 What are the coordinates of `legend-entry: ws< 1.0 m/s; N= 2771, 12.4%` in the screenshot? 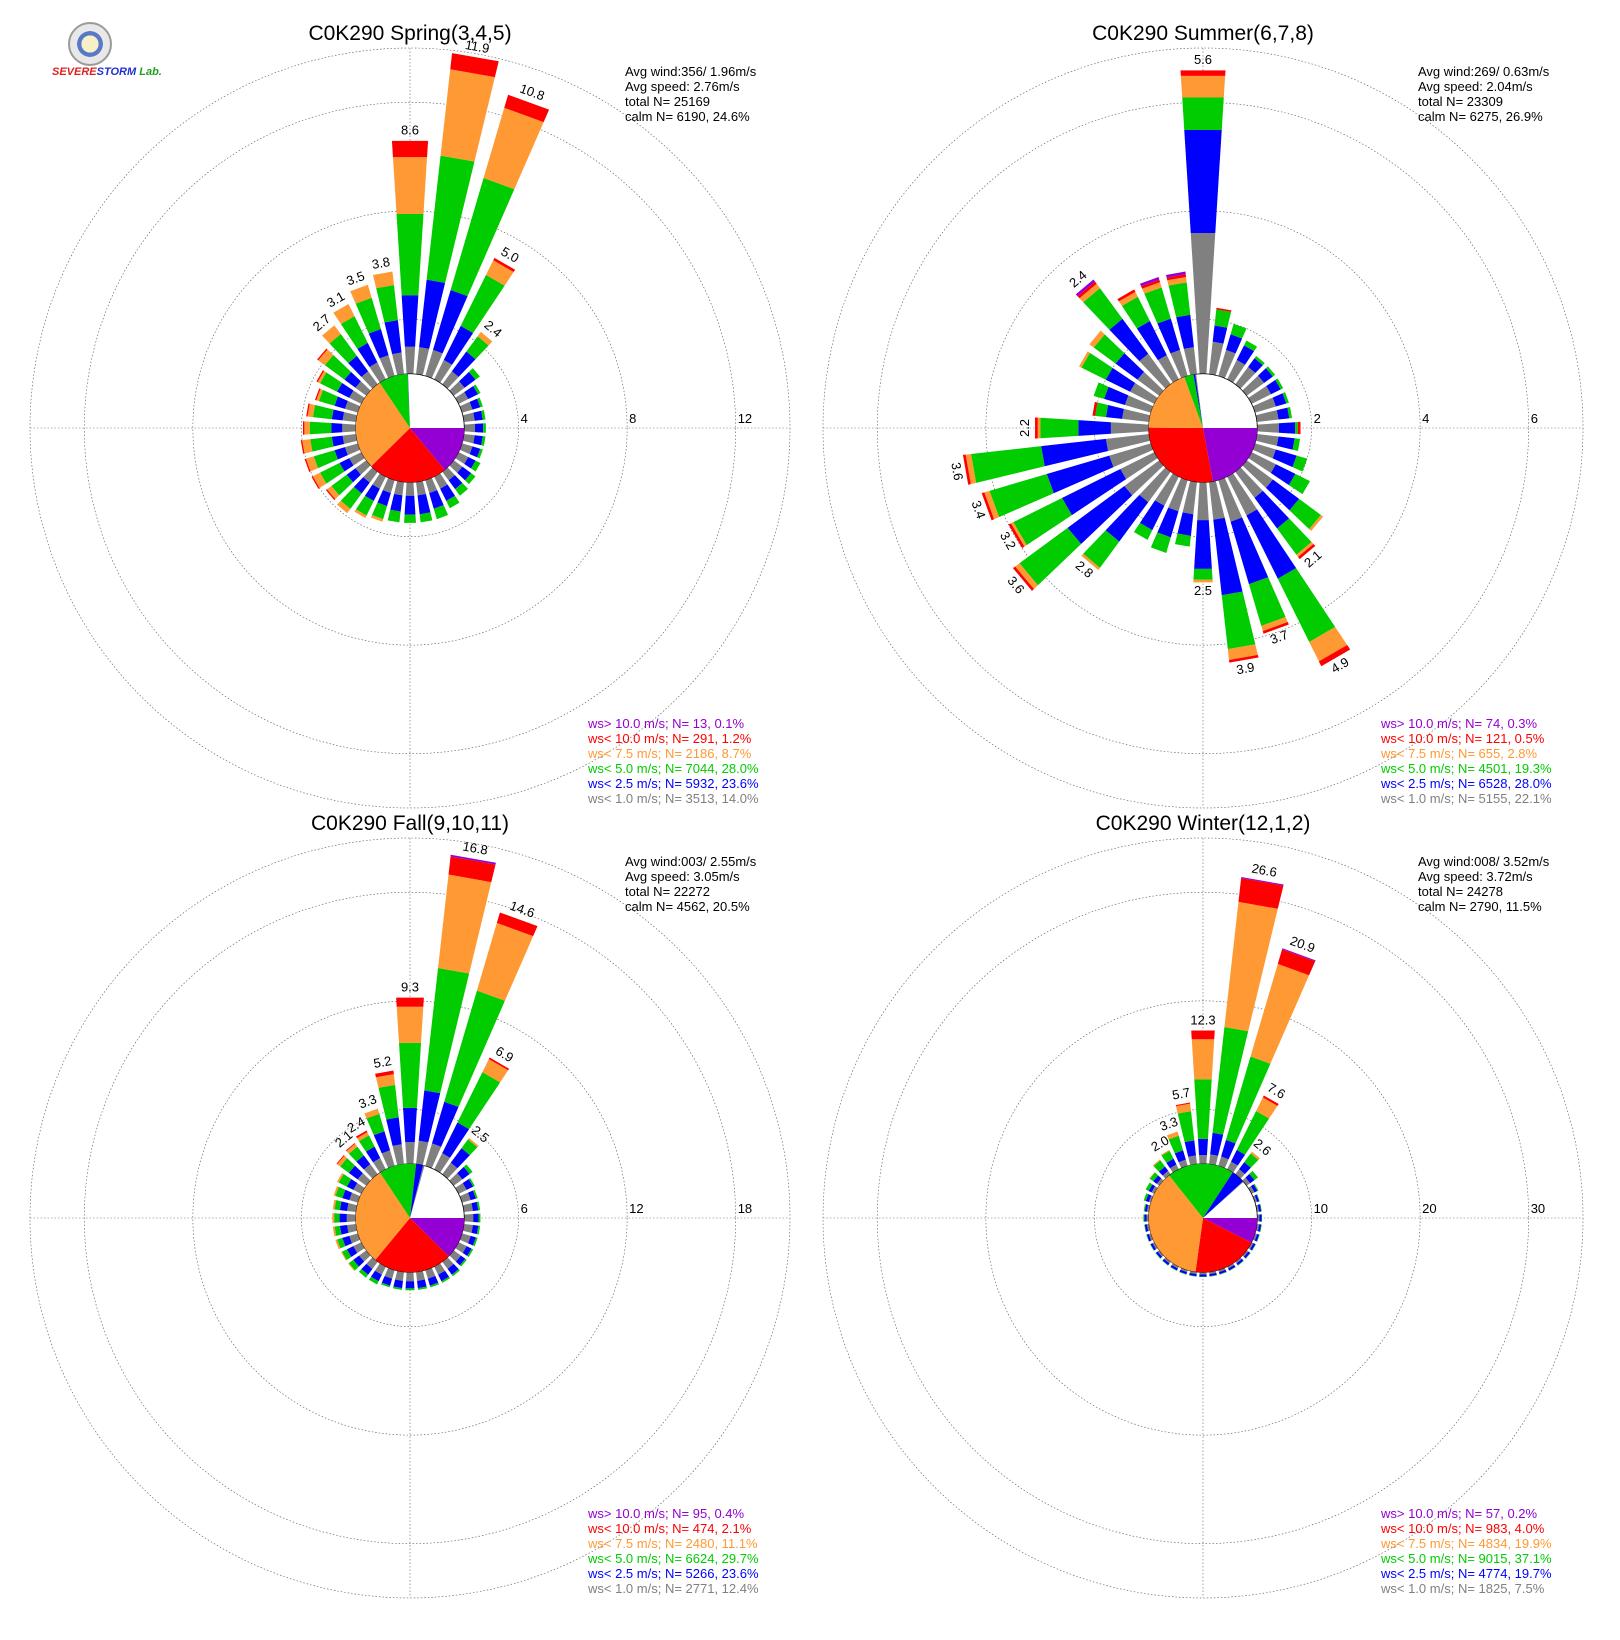 It's located at (673, 1588).